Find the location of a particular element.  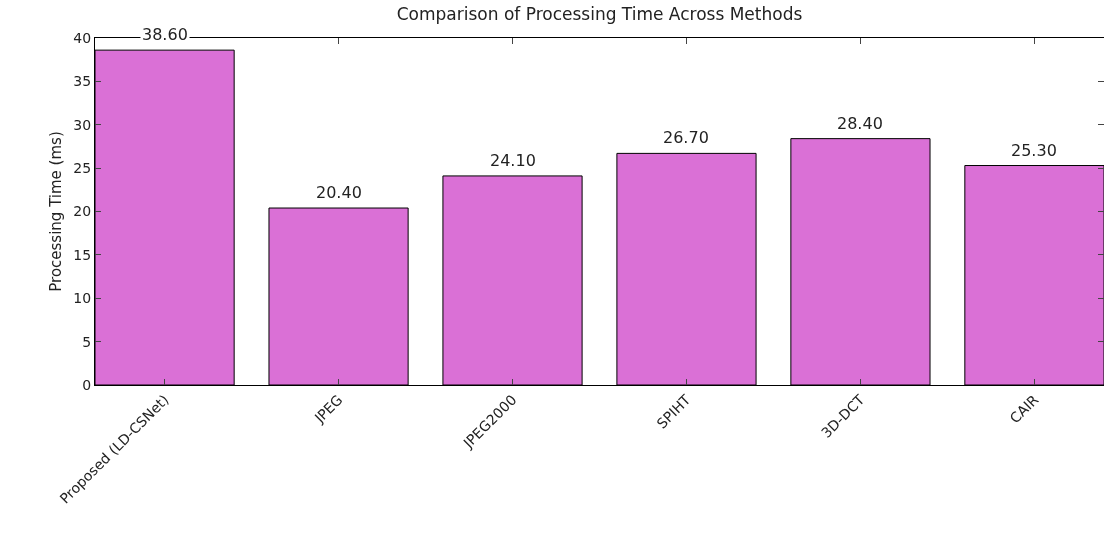

data-label: 28.40 is located at coordinates (860, 123).